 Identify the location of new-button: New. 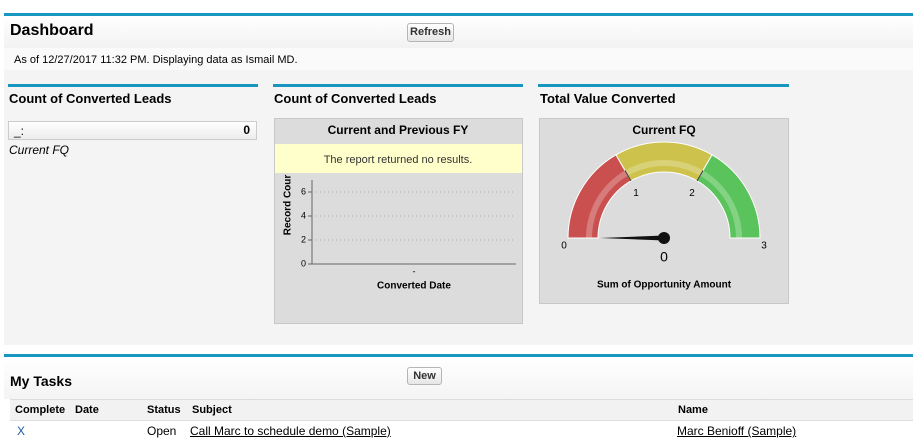
(424, 376).